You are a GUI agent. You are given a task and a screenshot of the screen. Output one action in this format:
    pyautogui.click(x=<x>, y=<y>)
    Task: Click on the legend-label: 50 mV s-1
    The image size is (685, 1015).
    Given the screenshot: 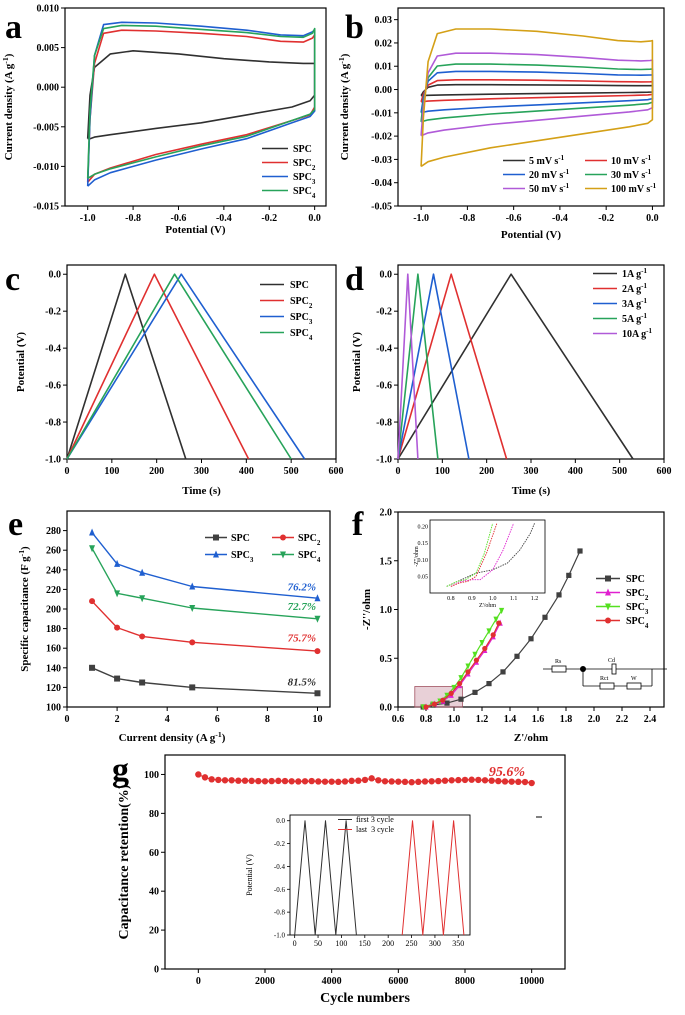 What is the action you would take?
    pyautogui.click(x=549, y=188)
    